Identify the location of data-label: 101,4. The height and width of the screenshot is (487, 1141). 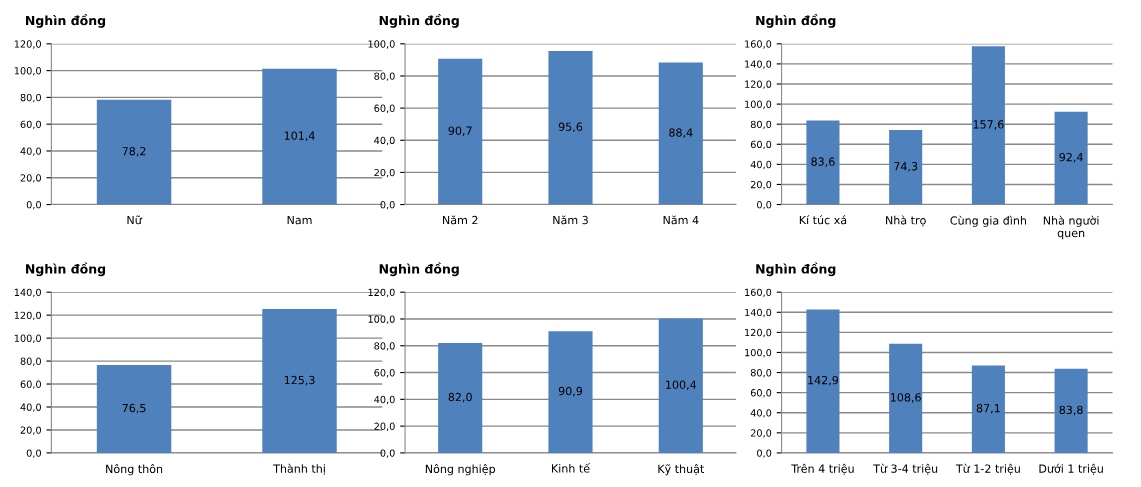
(299, 136).